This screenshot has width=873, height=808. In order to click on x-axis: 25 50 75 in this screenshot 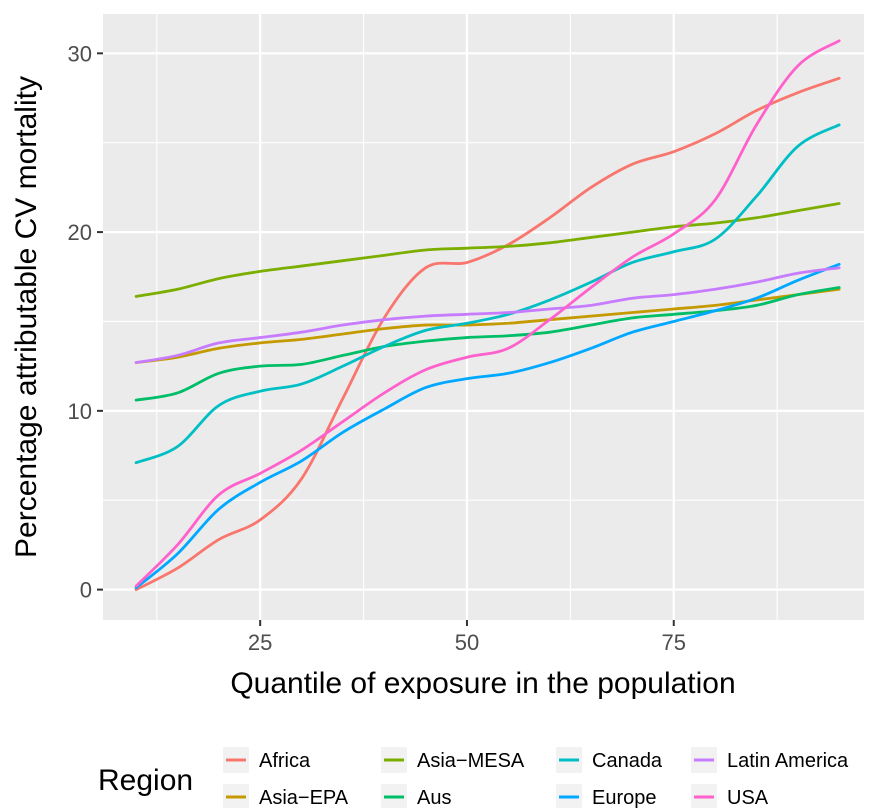, I will do `click(467, 637)`.